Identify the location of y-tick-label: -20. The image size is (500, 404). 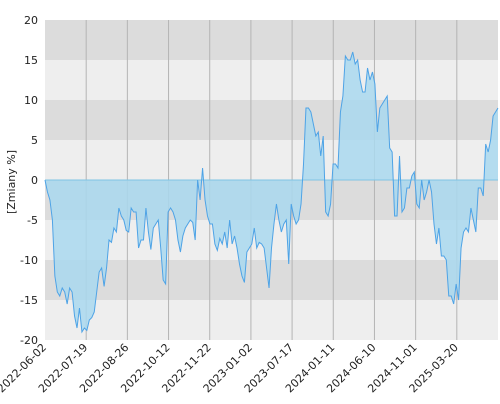
(29, 340).